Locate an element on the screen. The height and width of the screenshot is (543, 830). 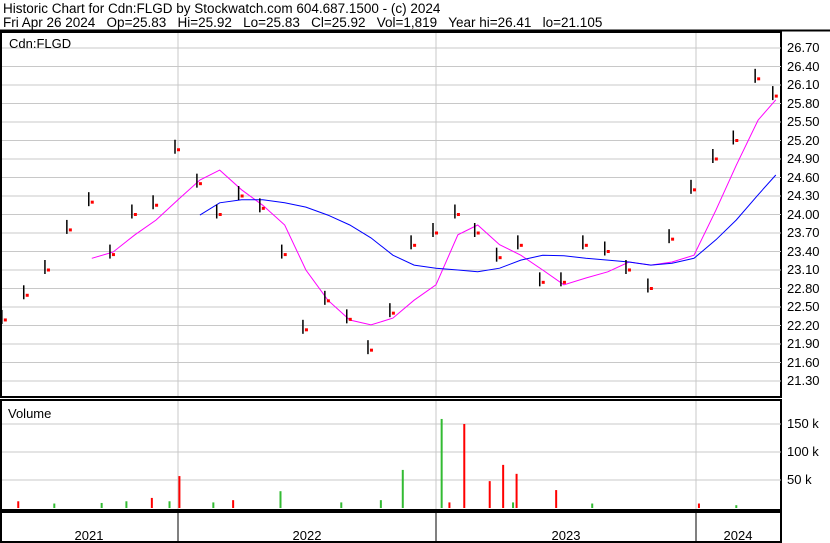
year-label: 2023 is located at coordinates (566, 535).